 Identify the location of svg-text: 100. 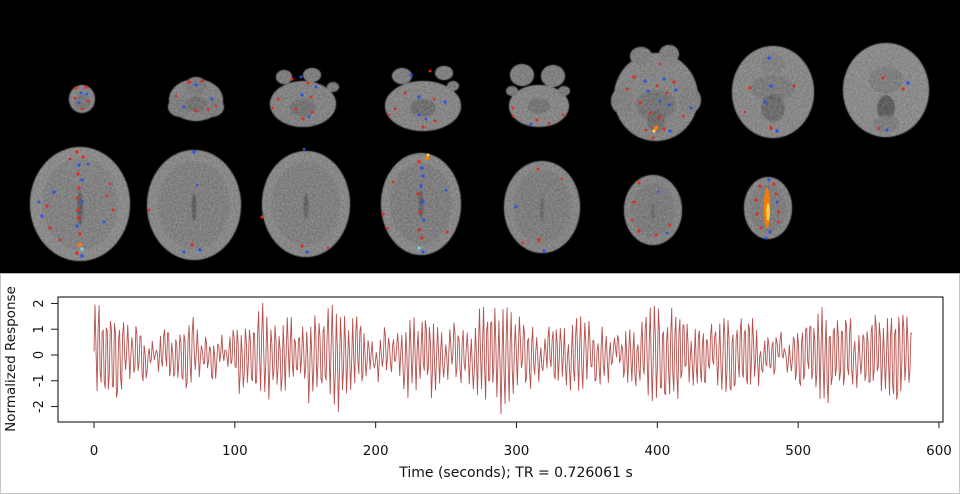
(235, 451).